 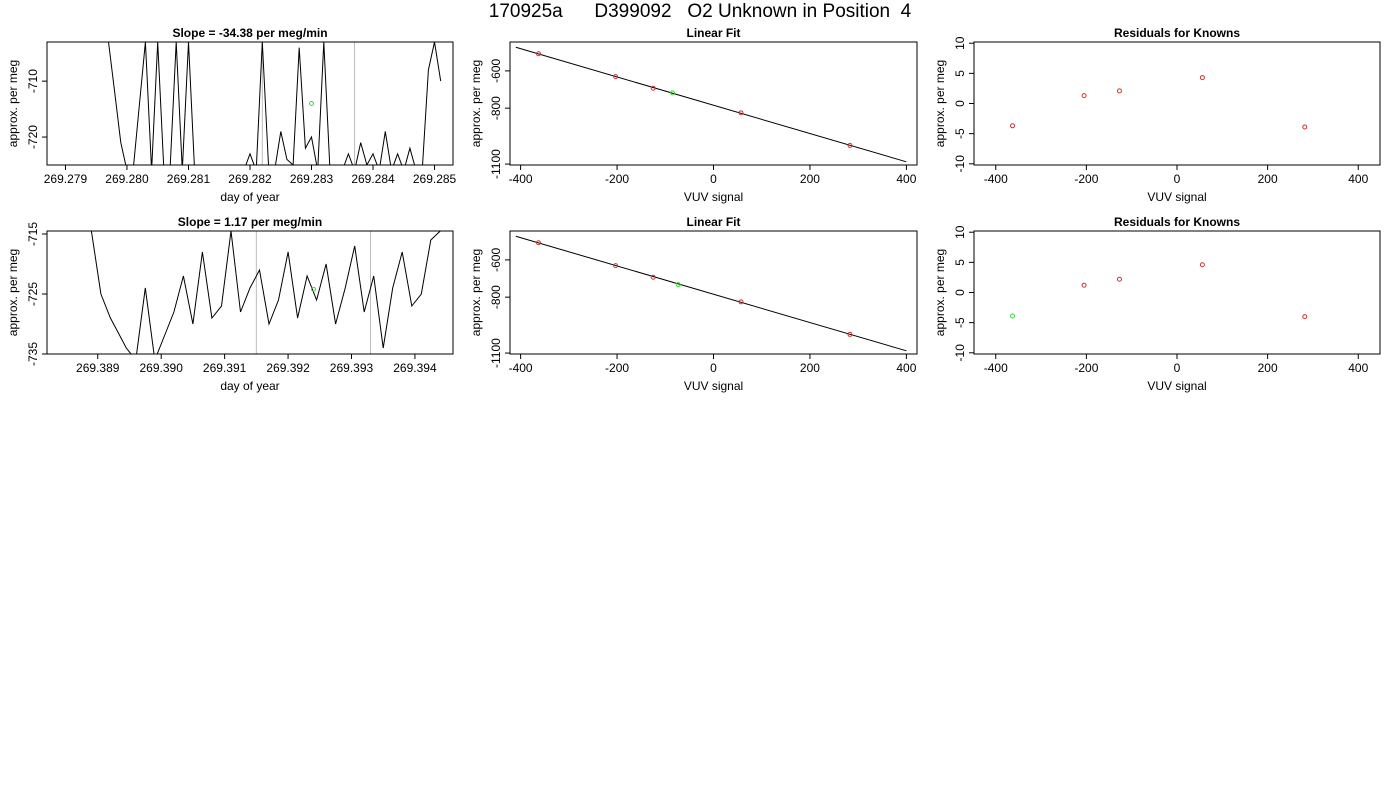 What do you see at coordinates (288, 368) in the screenshot?
I see `x-tick-label: 269.392` at bounding box center [288, 368].